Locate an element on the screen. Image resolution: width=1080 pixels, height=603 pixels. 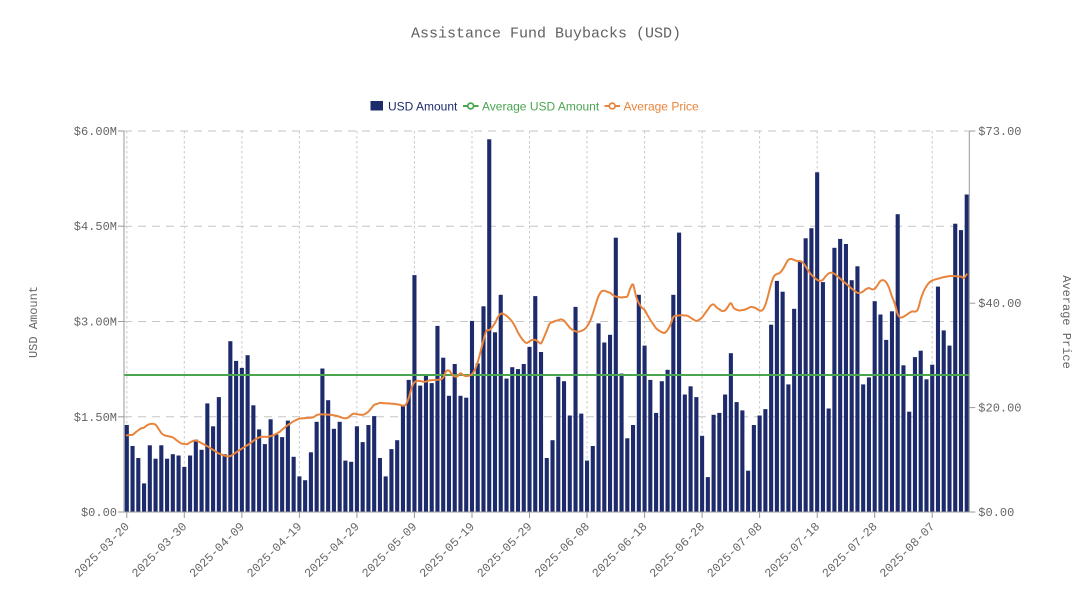
svg-text: $20.00 is located at coordinates (999, 409).